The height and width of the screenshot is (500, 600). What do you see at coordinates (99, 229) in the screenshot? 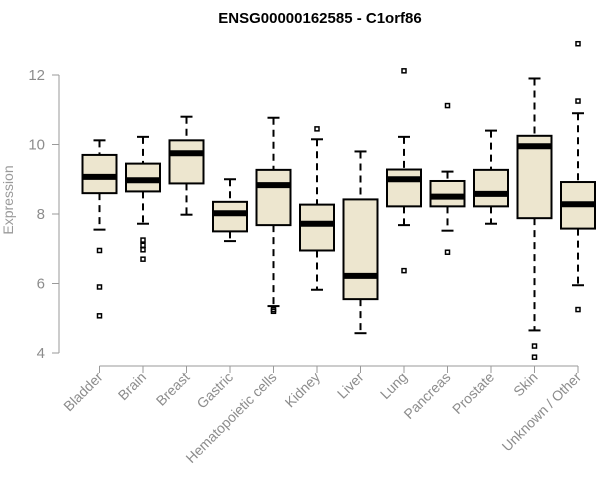
I see `box-bladder` at bounding box center [99, 229].